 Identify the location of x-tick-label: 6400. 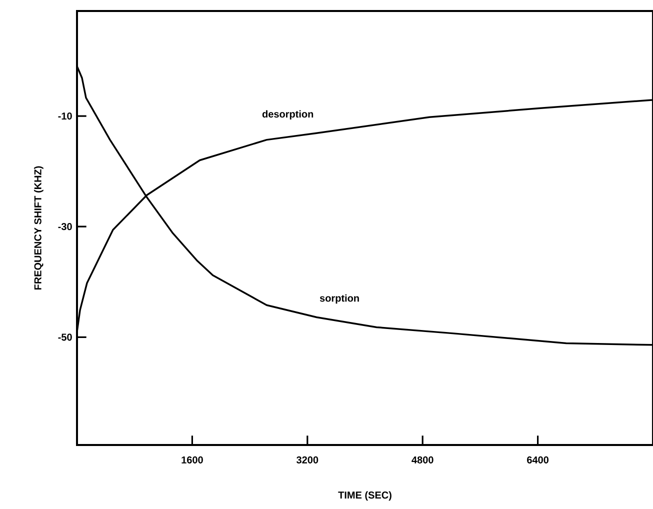
(537, 460).